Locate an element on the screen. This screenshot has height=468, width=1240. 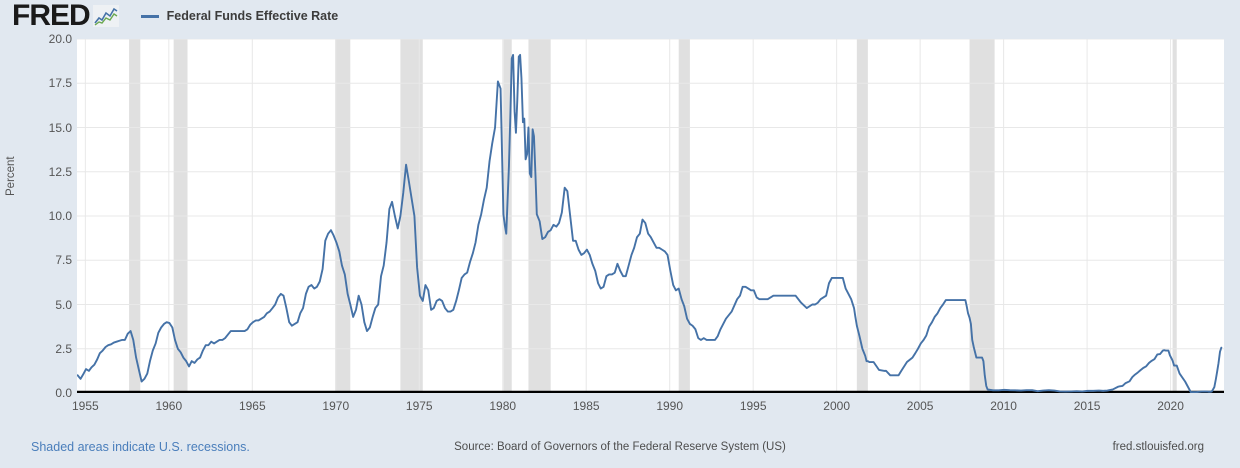
fred-logo: FRED is located at coordinates (65, 16).